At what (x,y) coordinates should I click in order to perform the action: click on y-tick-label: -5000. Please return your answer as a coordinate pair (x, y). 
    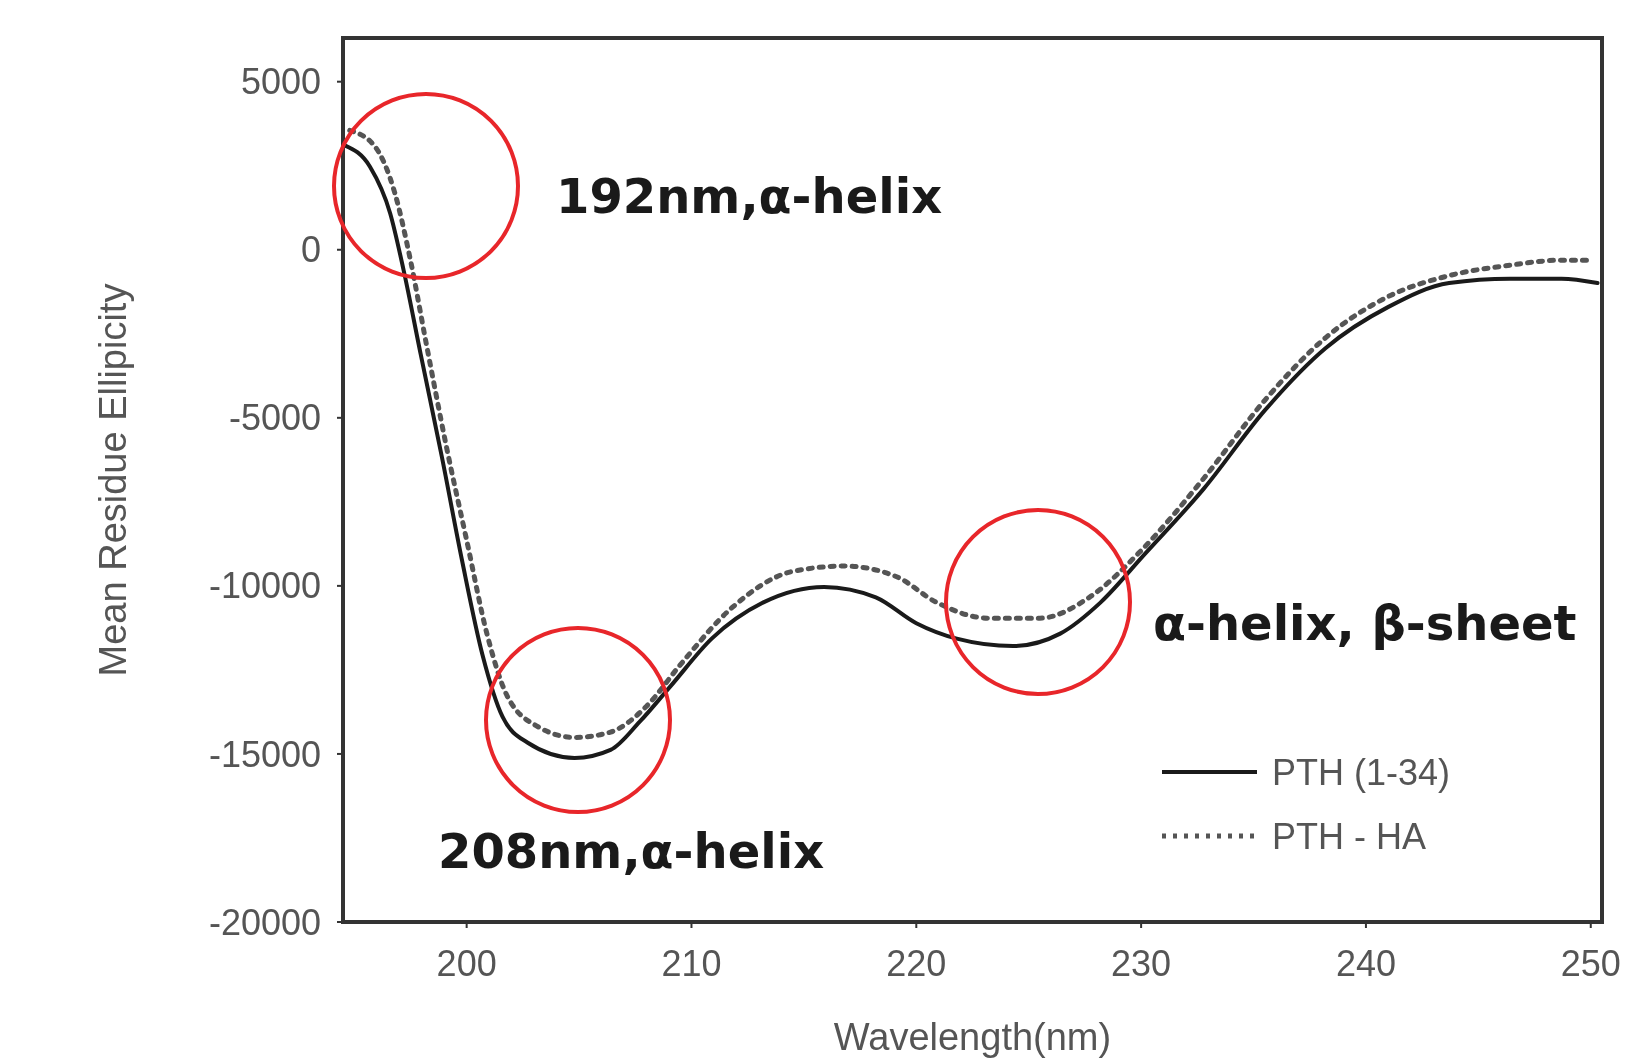
    Looking at the image, I should click on (274, 418).